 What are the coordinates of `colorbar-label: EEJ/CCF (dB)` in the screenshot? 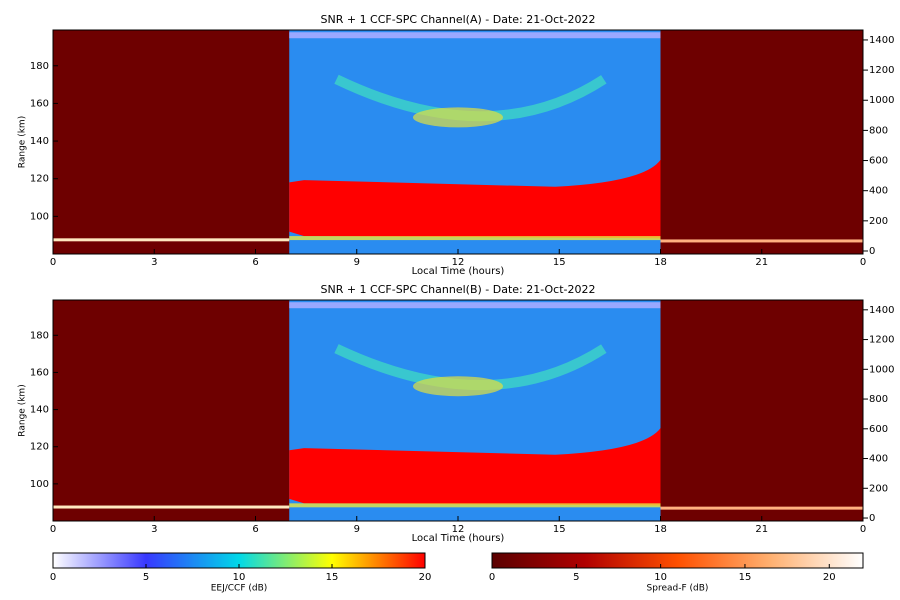 It's located at (239, 589).